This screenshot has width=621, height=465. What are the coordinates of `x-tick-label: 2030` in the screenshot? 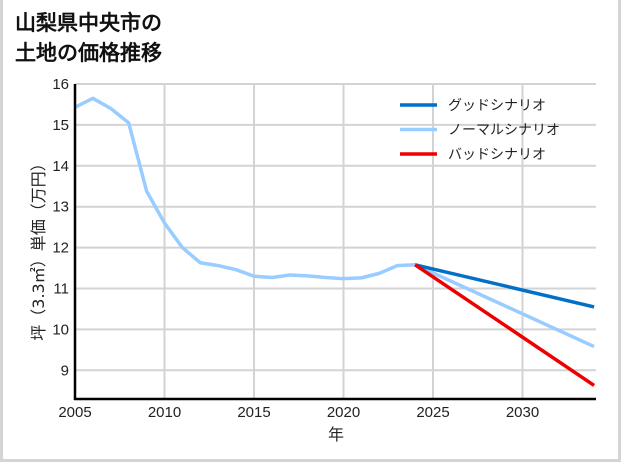 It's located at (522, 412).